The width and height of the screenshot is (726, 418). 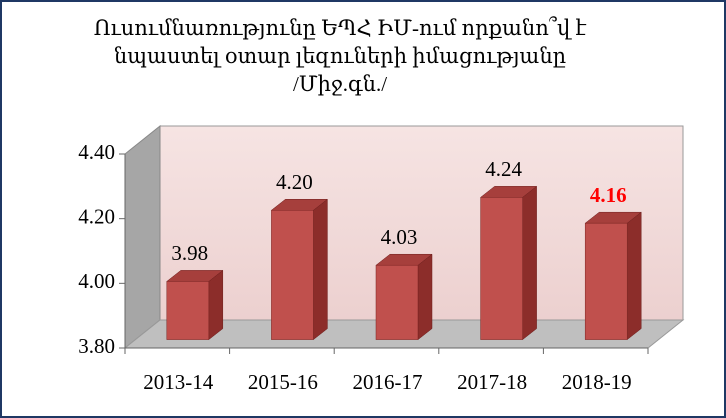 What do you see at coordinates (283, 382) in the screenshot?
I see `x-tick-label: 2015-16` at bounding box center [283, 382].